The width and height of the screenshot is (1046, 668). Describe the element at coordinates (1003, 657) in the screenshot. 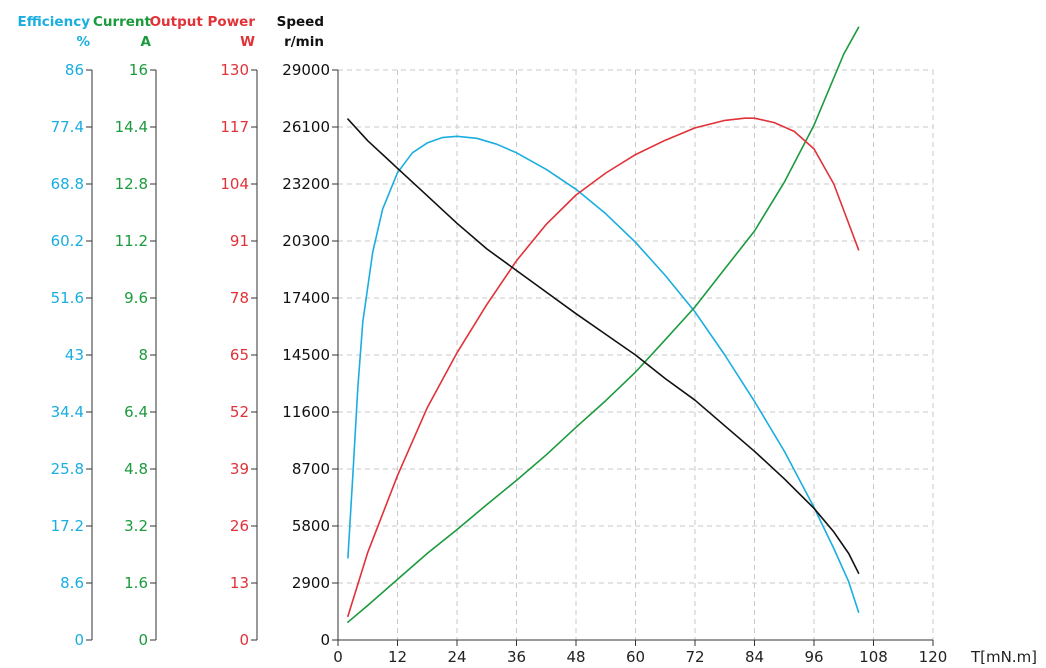

I see `x-axis-label: T[mN.m]` at that location.